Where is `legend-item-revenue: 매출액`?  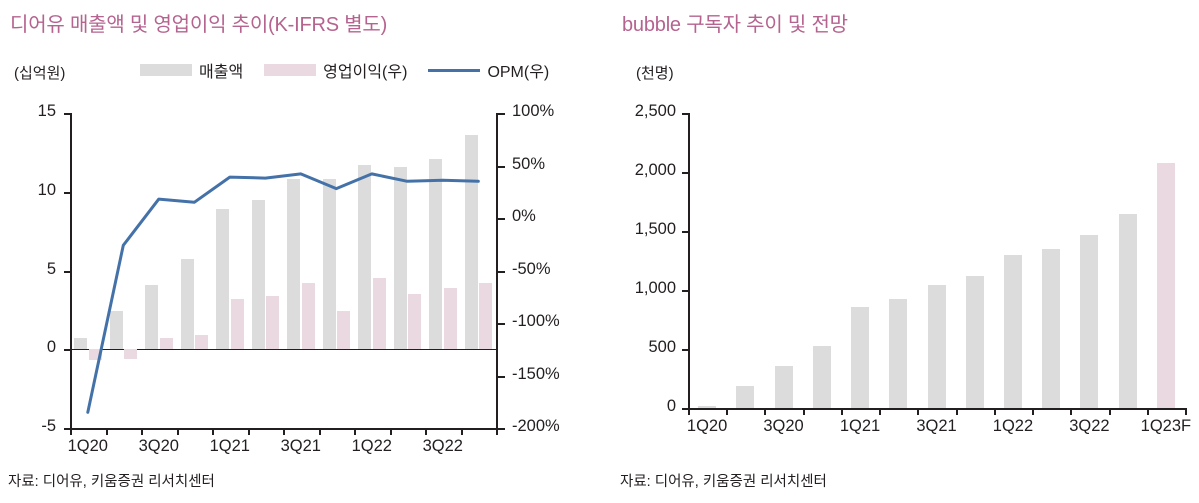
legend-item-revenue: 매출액 is located at coordinates (191, 70).